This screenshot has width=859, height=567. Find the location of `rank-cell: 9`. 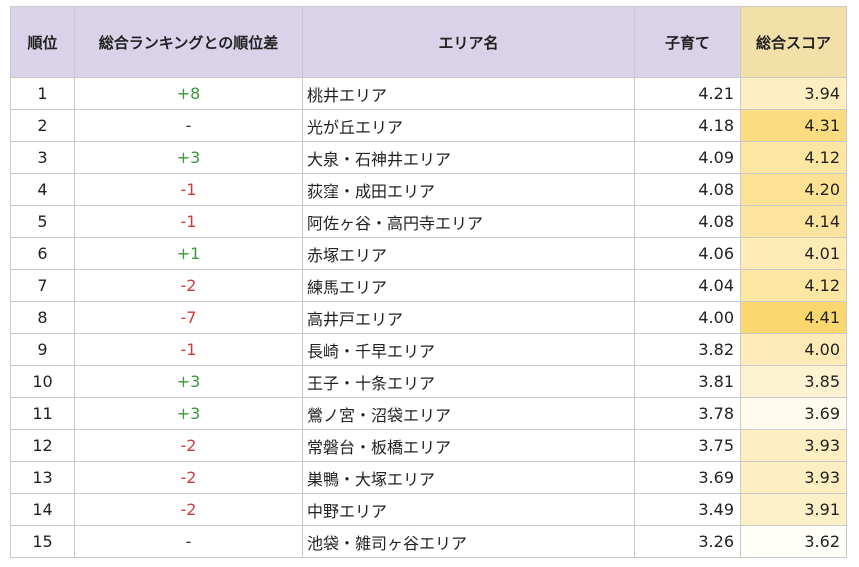

rank-cell: 9 is located at coordinates (42, 349).